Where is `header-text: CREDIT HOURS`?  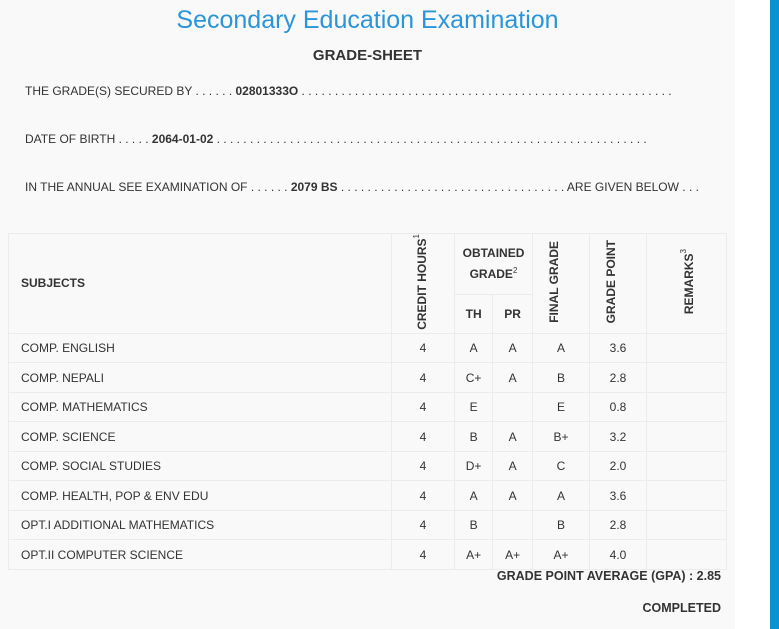 header-text: CREDIT HOURS is located at coordinates (422, 284).